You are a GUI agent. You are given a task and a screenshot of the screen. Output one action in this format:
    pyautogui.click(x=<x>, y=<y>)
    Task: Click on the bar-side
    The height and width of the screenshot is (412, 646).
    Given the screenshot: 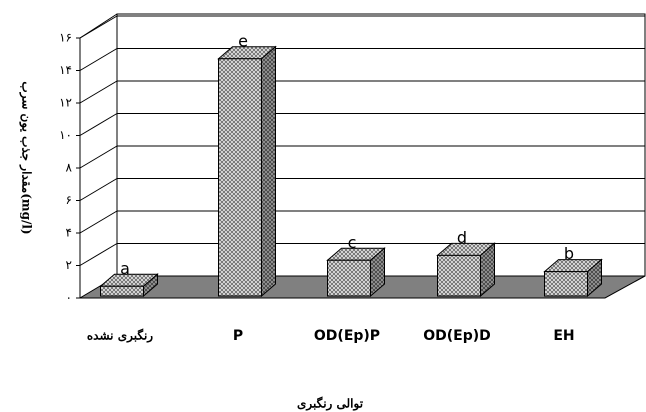 What is the action you would take?
    pyautogui.click(x=268, y=171)
    